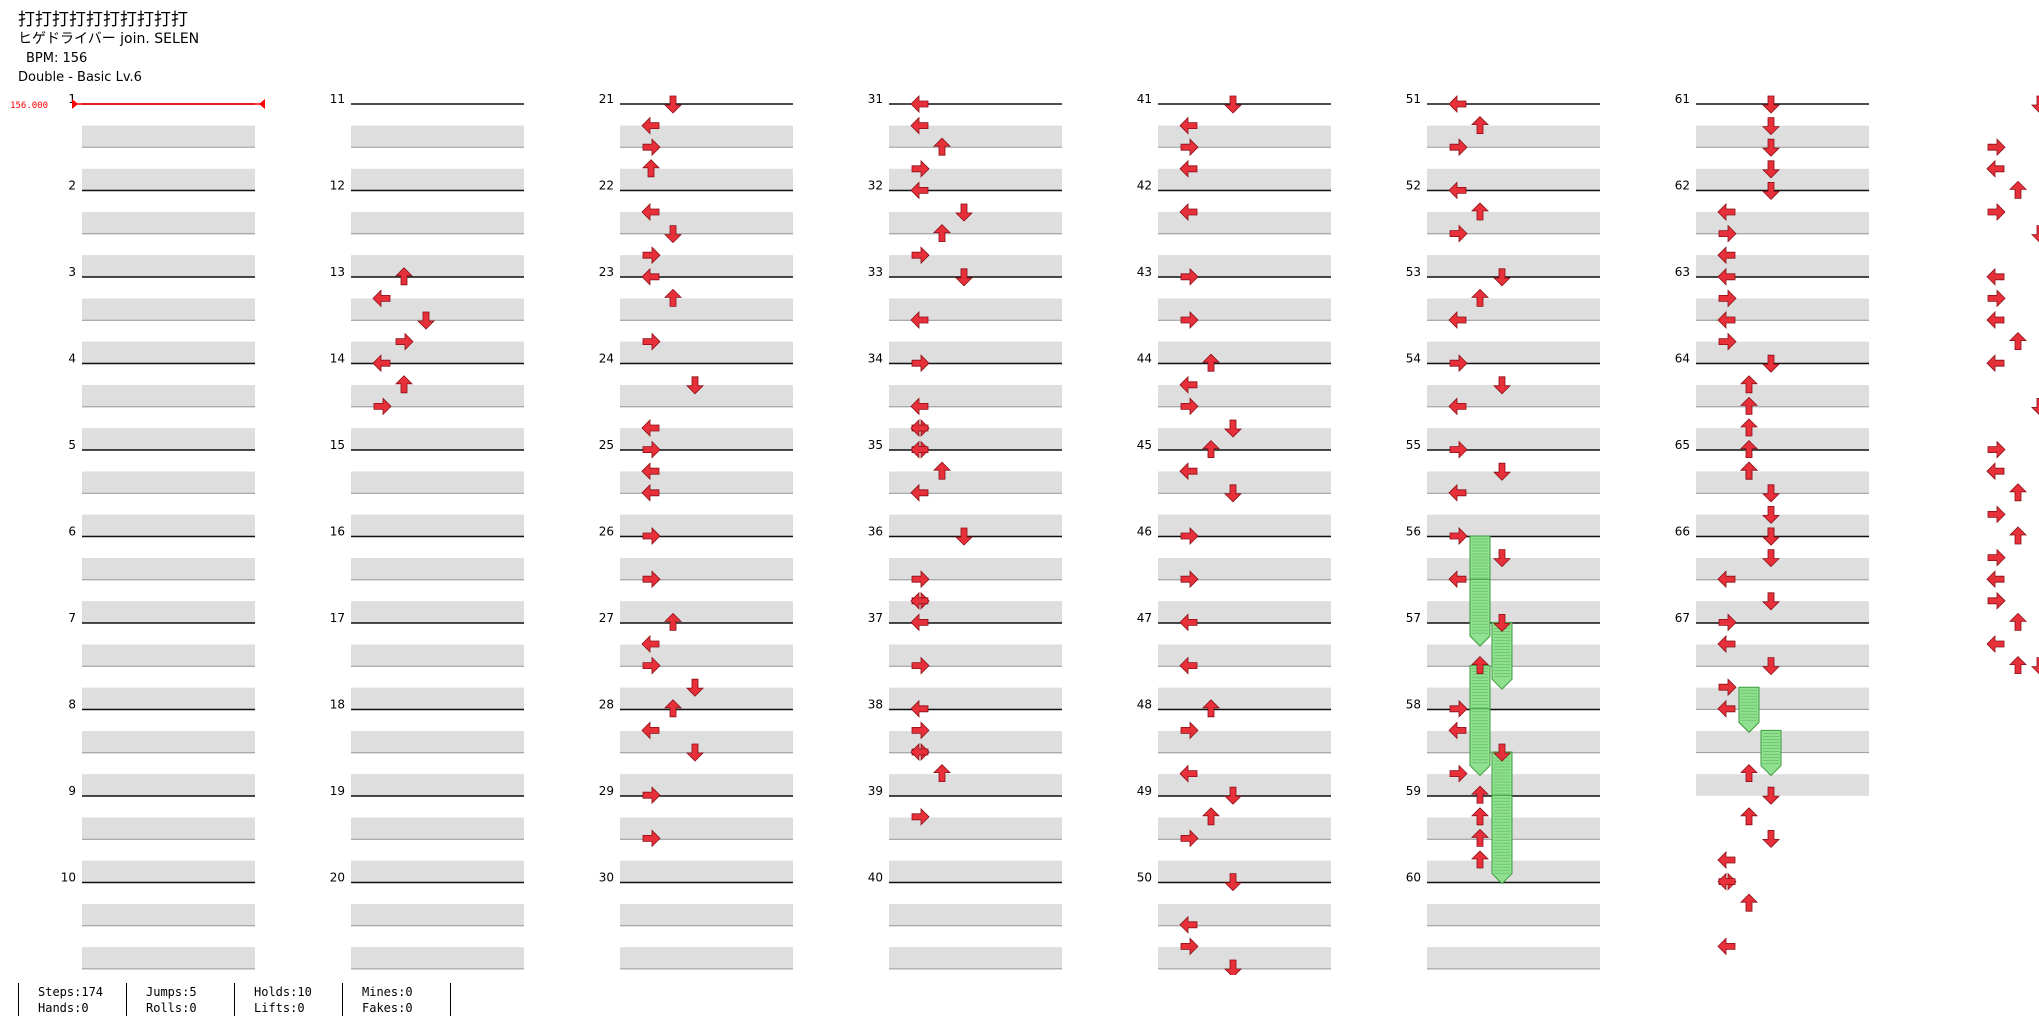 The image size is (2039, 1024). I want to click on measure-number: 50, so click(1144, 878).